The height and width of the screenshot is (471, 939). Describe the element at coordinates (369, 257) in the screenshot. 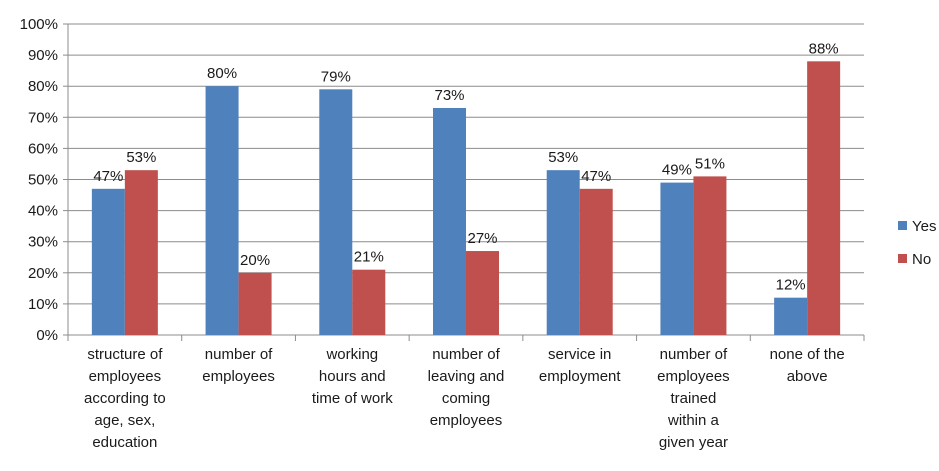

I see `data-label-no: 21%` at that location.